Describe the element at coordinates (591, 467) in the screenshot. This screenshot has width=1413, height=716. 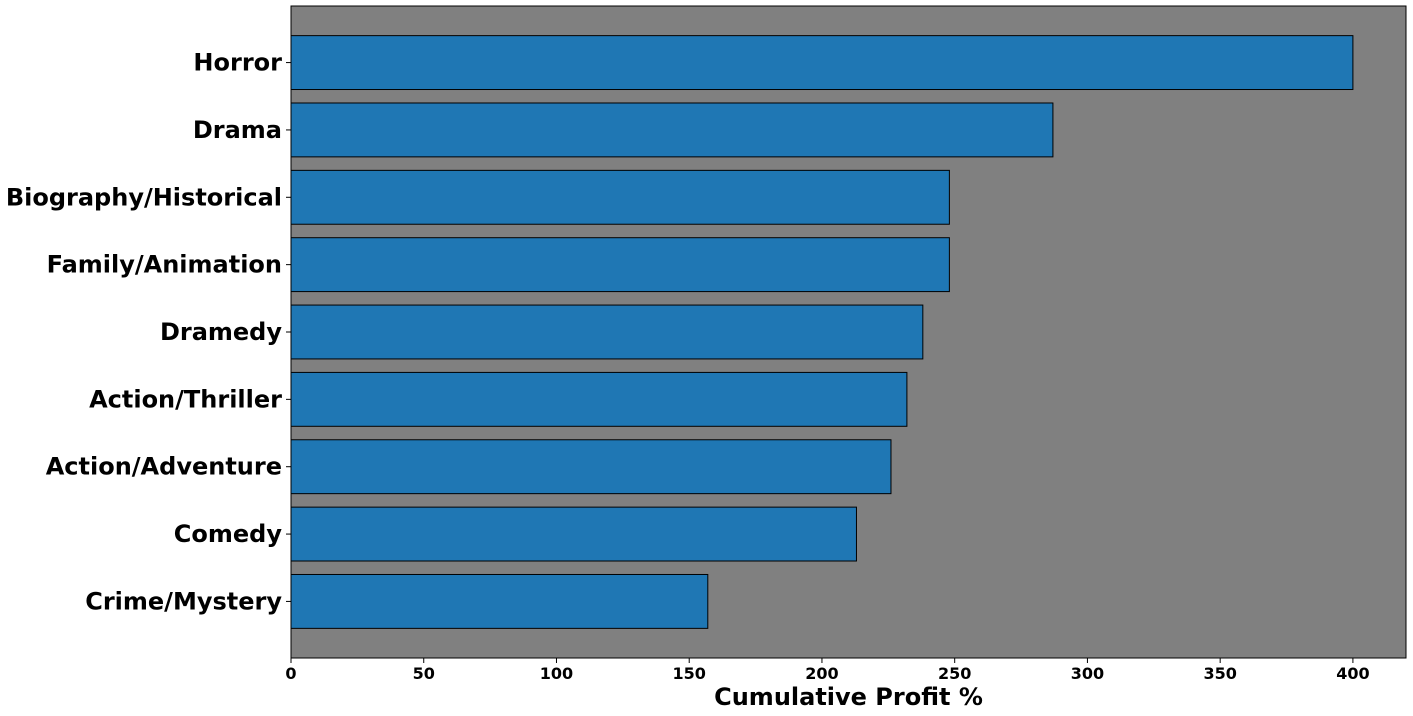
I see `bar-action-adventure` at that location.